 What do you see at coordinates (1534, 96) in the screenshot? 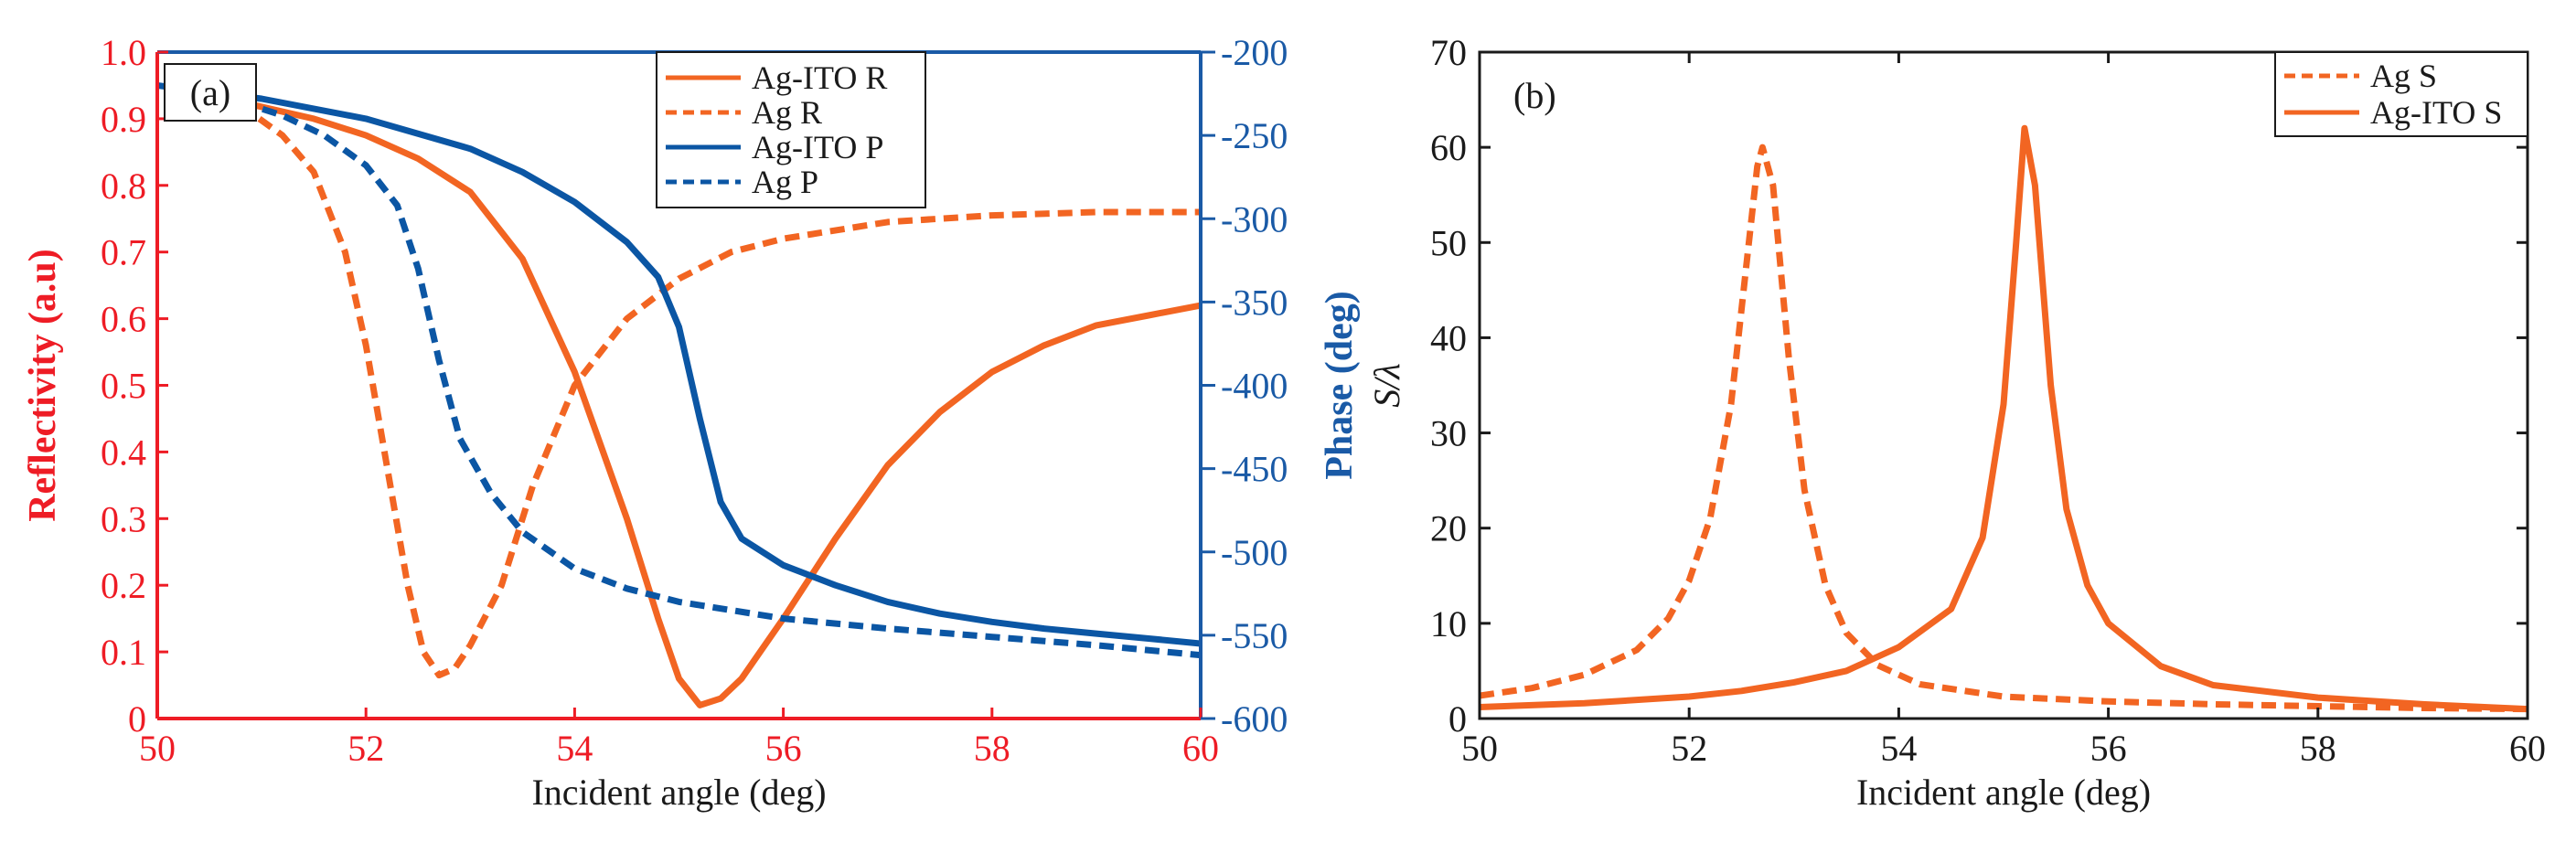
I see `panel-b-tag: (b)` at bounding box center [1534, 96].